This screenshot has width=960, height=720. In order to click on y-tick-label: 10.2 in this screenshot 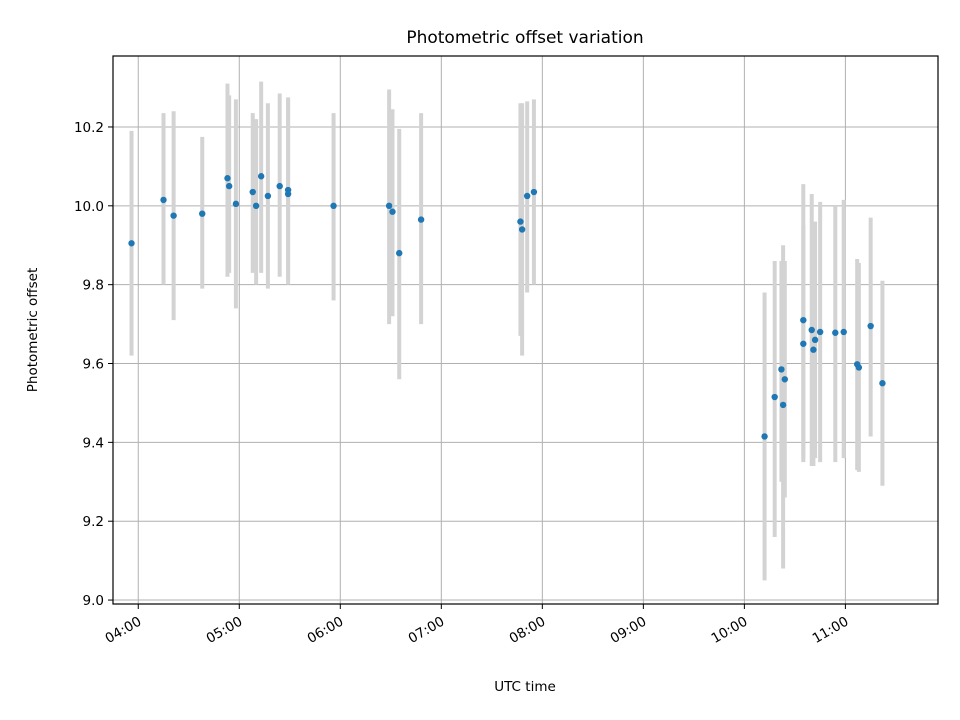, I will do `click(89, 128)`.